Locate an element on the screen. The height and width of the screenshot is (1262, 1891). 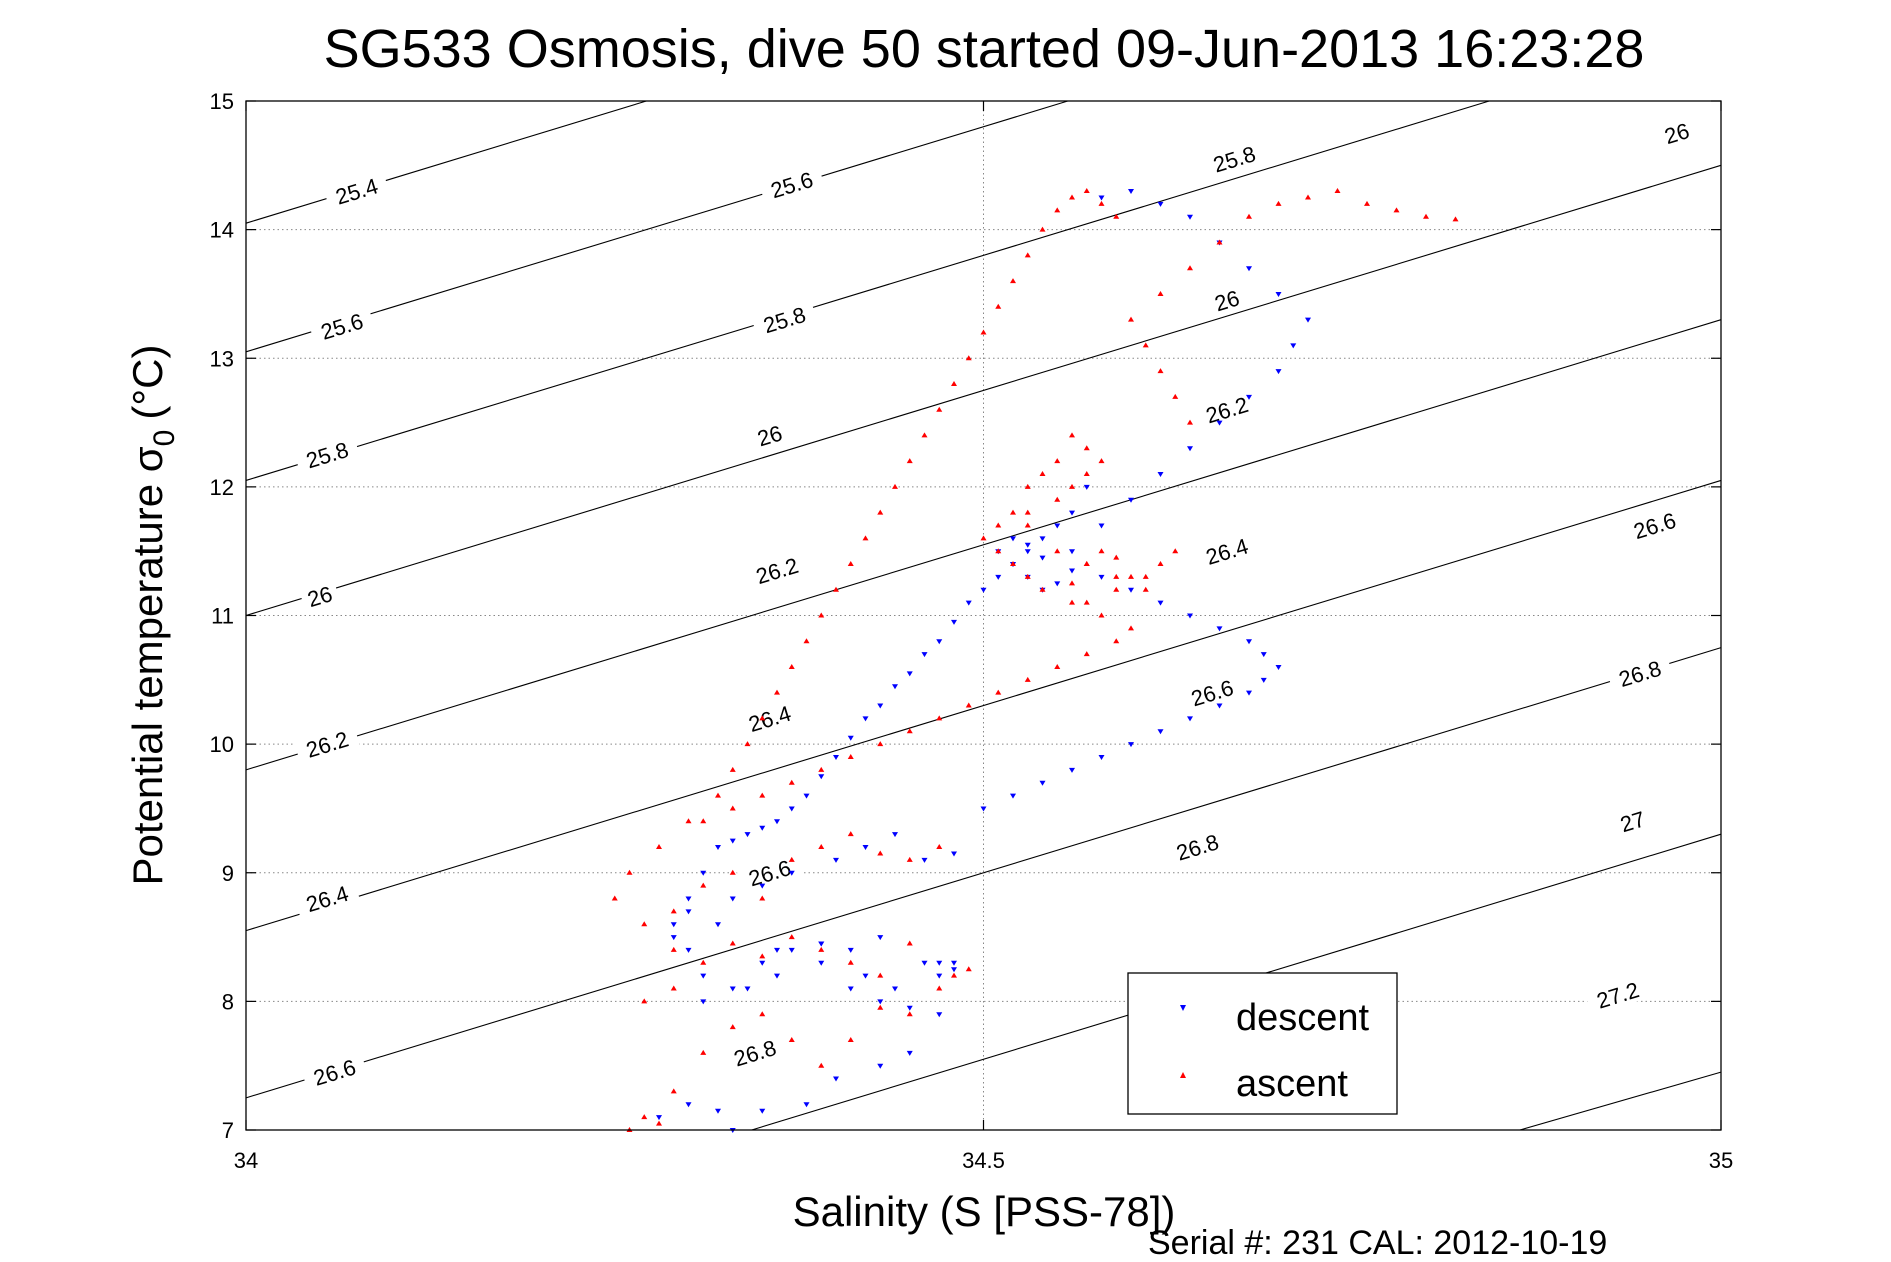
contour-label-group-8: 26 is located at coordinates (769, 434).